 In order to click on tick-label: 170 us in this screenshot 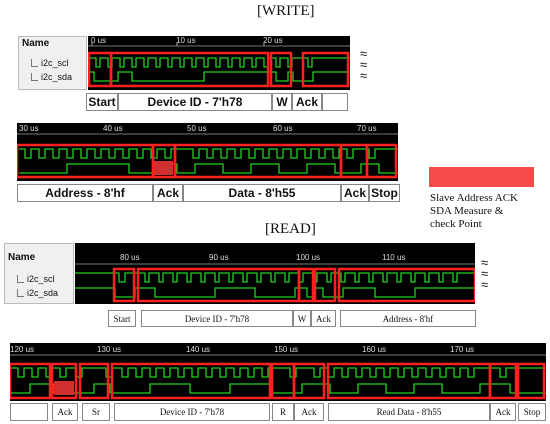, I will do `click(462, 349)`.